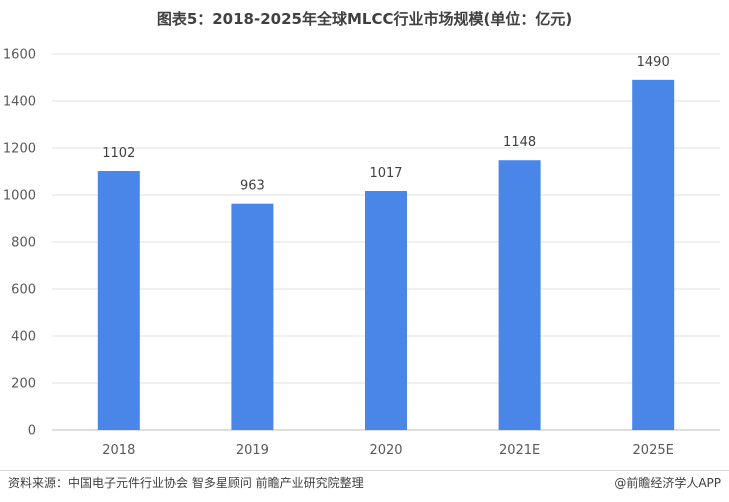 The width and height of the screenshot is (729, 502). Describe the element at coordinates (386, 310) in the screenshot. I see `bar-2020` at that location.